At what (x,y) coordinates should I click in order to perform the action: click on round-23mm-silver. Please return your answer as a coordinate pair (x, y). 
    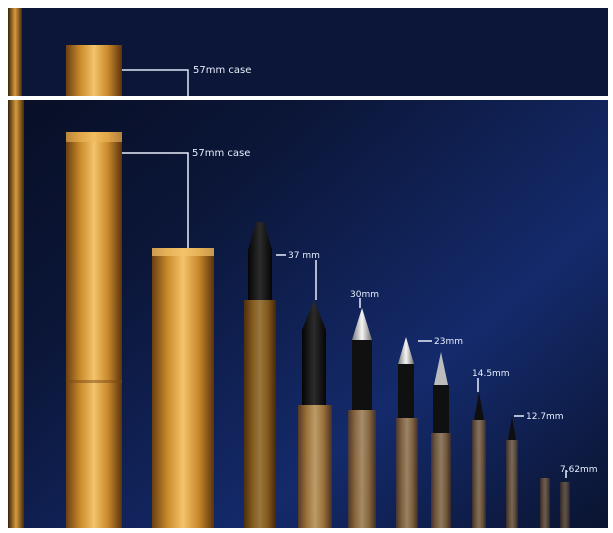
    Looking at the image, I should click on (407, 432).